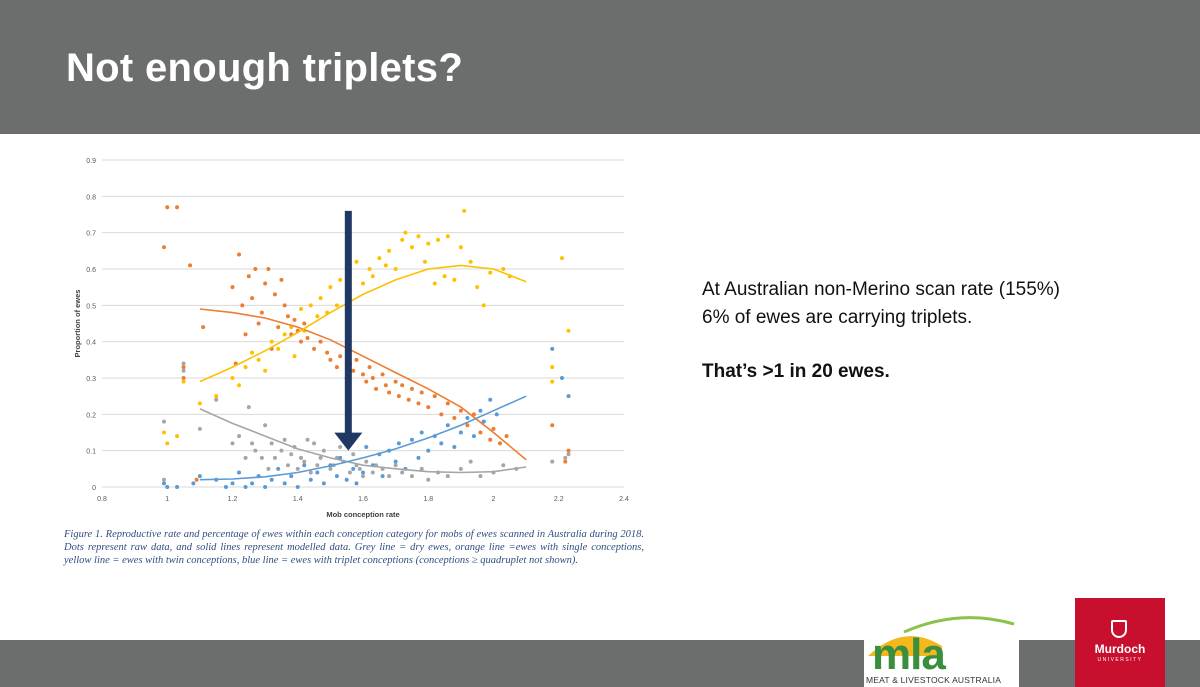  What do you see at coordinates (298, 499) in the screenshot?
I see `x-tick-label: 1.4` at bounding box center [298, 499].